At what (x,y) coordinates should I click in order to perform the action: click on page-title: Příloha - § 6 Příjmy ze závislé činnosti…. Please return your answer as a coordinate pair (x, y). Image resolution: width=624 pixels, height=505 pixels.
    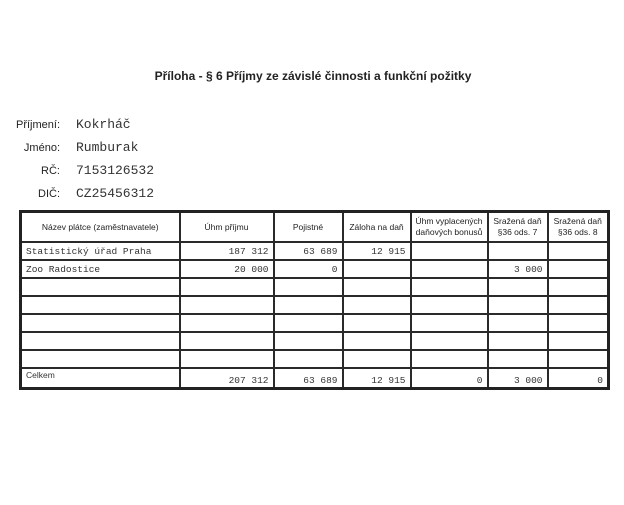
    Looking at the image, I should click on (313, 76).